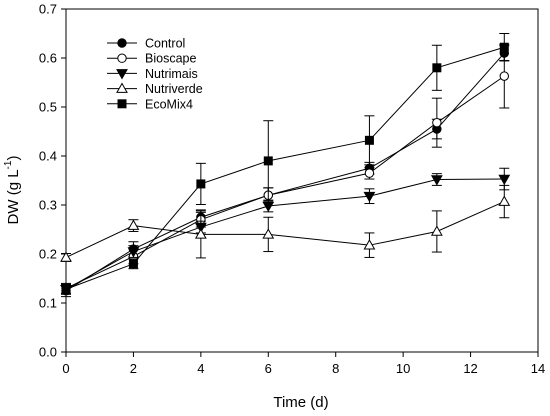  I want to click on legend-label-control: Control, so click(165, 44).